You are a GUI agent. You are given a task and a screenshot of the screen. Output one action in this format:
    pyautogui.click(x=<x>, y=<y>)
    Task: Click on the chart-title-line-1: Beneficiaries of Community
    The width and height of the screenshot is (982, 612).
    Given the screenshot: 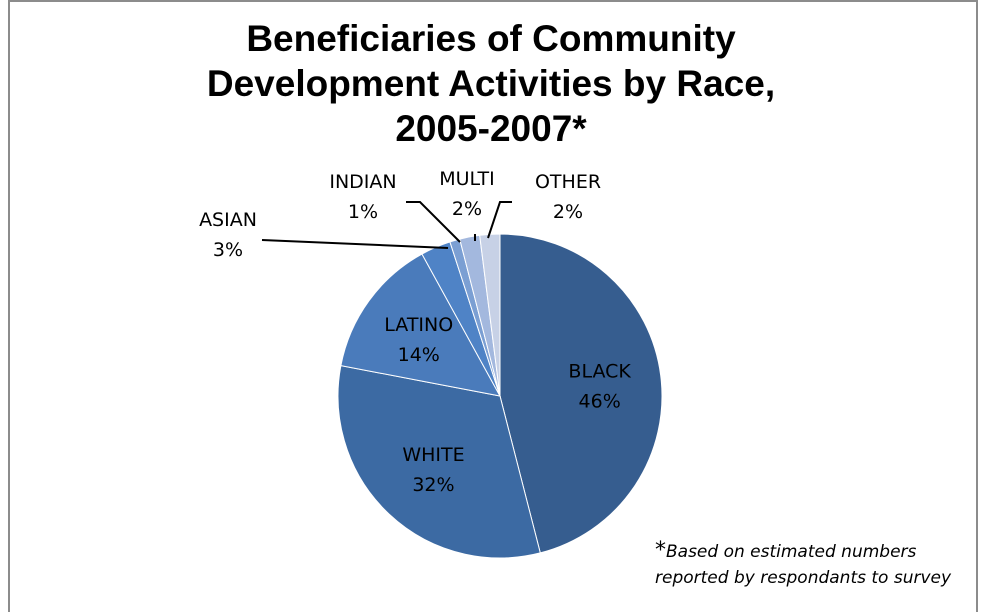 What is the action you would take?
    pyautogui.click(x=491, y=38)
    